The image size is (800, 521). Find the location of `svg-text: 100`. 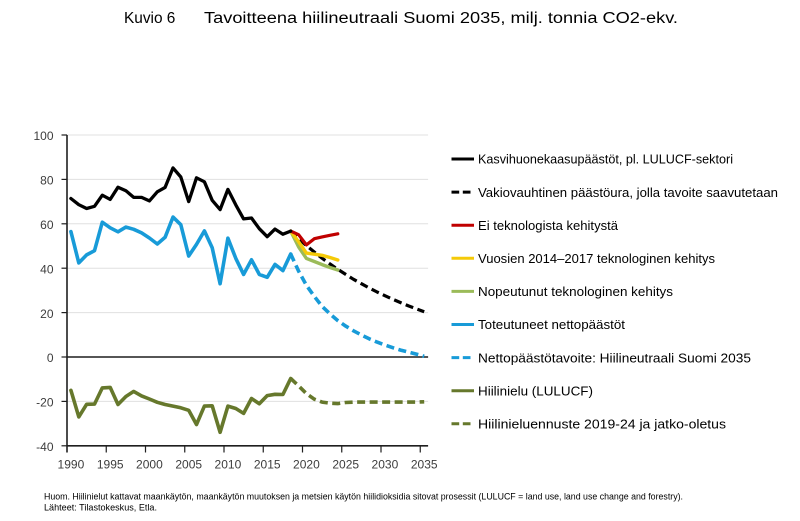

svg-text: 100 is located at coordinates (43, 136).